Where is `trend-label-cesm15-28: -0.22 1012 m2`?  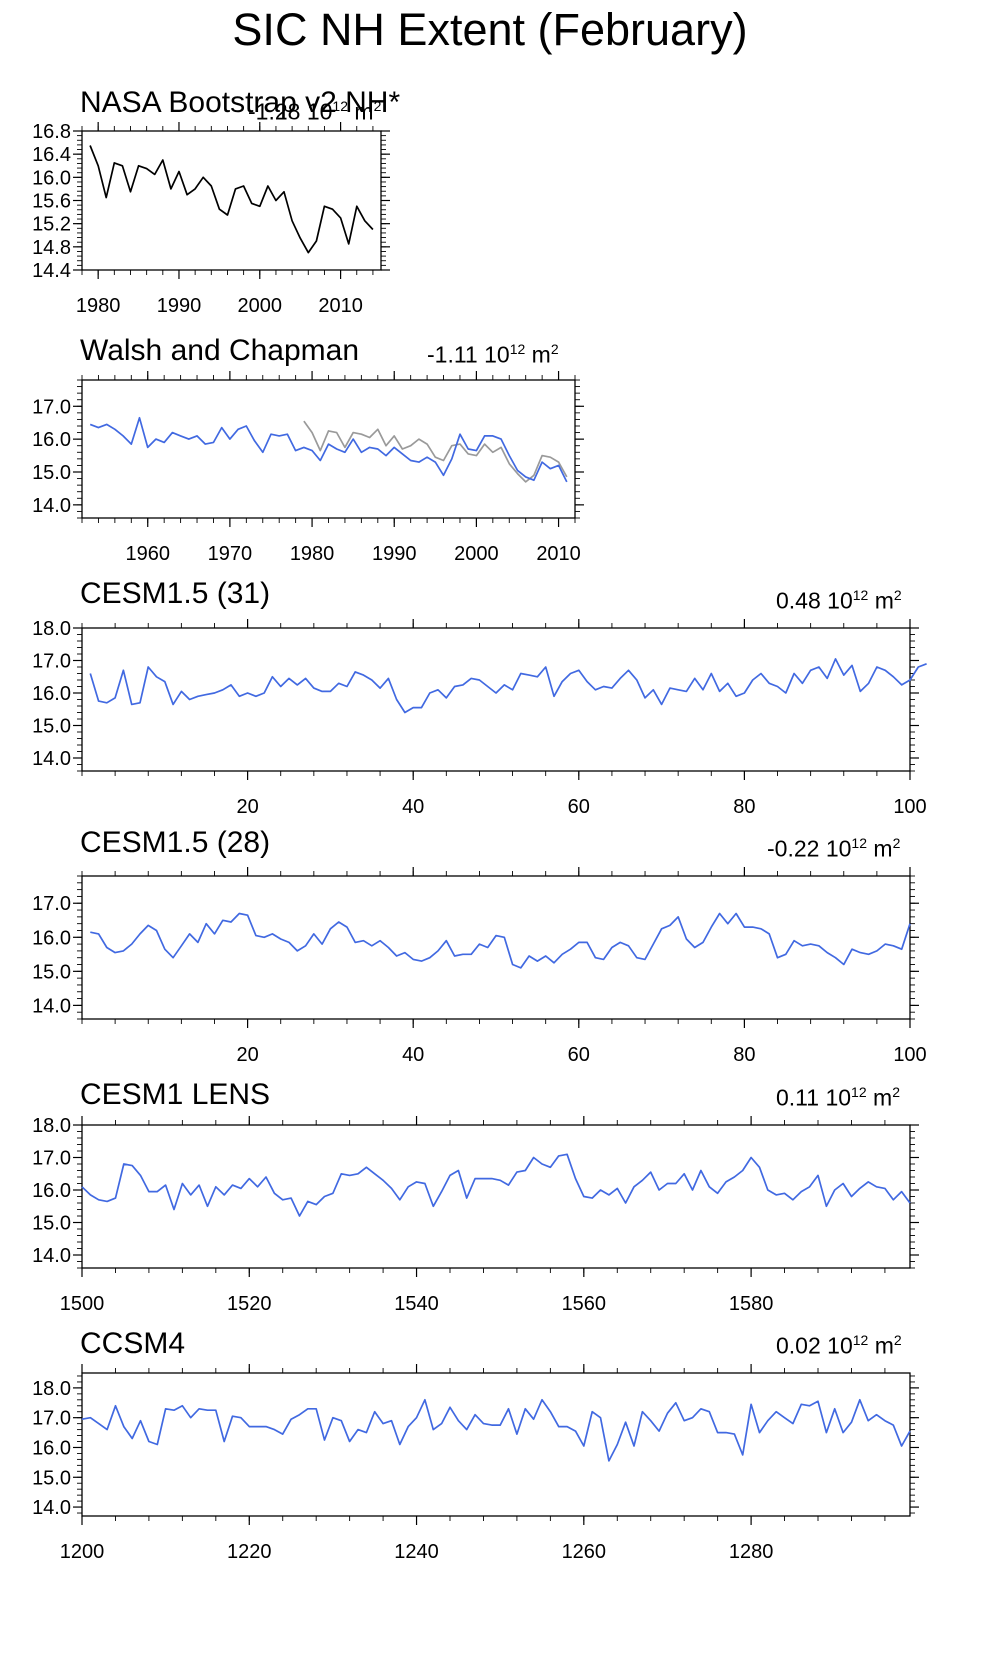 trend-label-cesm15-28: -0.22 1012 m2 is located at coordinates (834, 848).